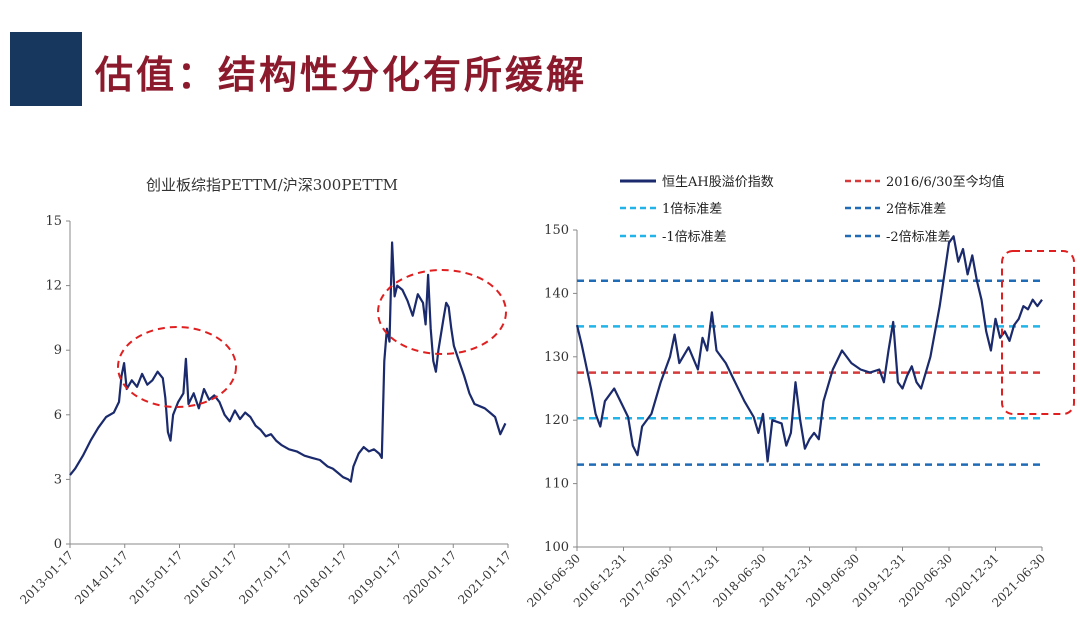 The height and width of the screenshot is (635, 1080). What do you see at coordinates (718, 182) in the screenshot?
I see `legend-label-series: 恒生AH股溢价指数` at bounding box center [718, 182].